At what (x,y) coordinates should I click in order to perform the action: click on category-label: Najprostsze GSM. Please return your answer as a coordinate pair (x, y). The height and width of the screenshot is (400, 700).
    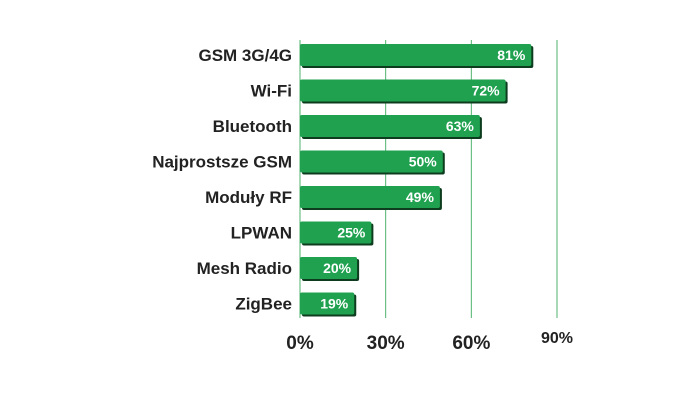
    Looking at the image, I should click on (222, 162).